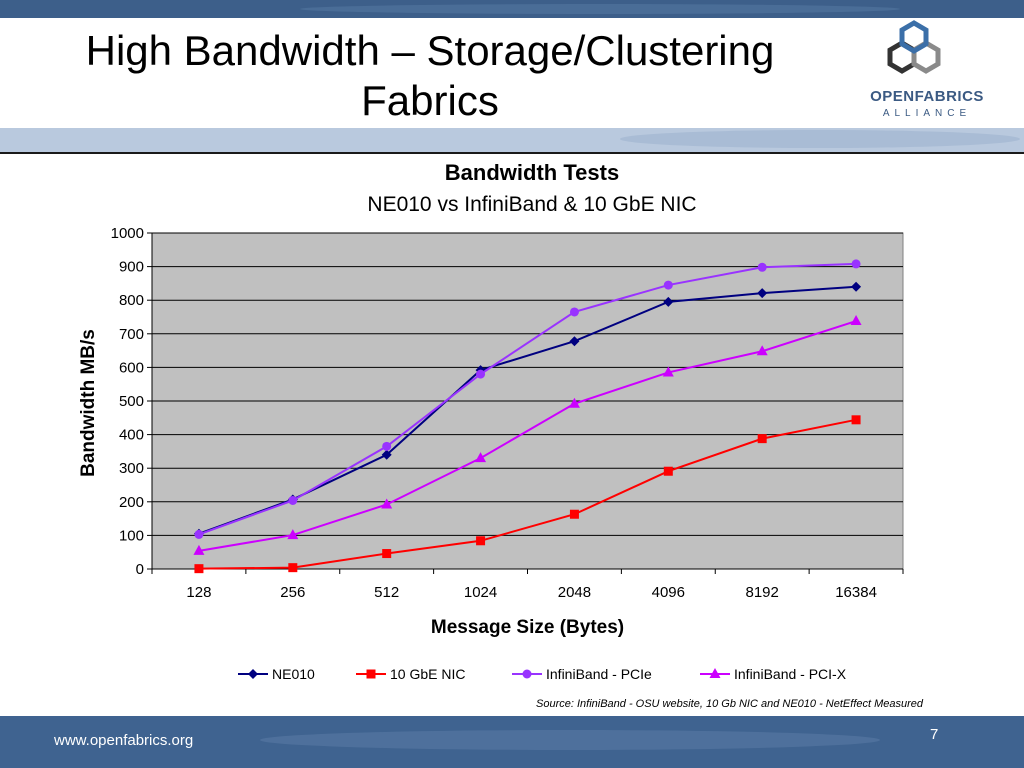 The width and height of the screenshot is (1024, 768). Describe the element at coordinates (292, 592) in the screenshot. I see `x-tick-label: 256` at that location.